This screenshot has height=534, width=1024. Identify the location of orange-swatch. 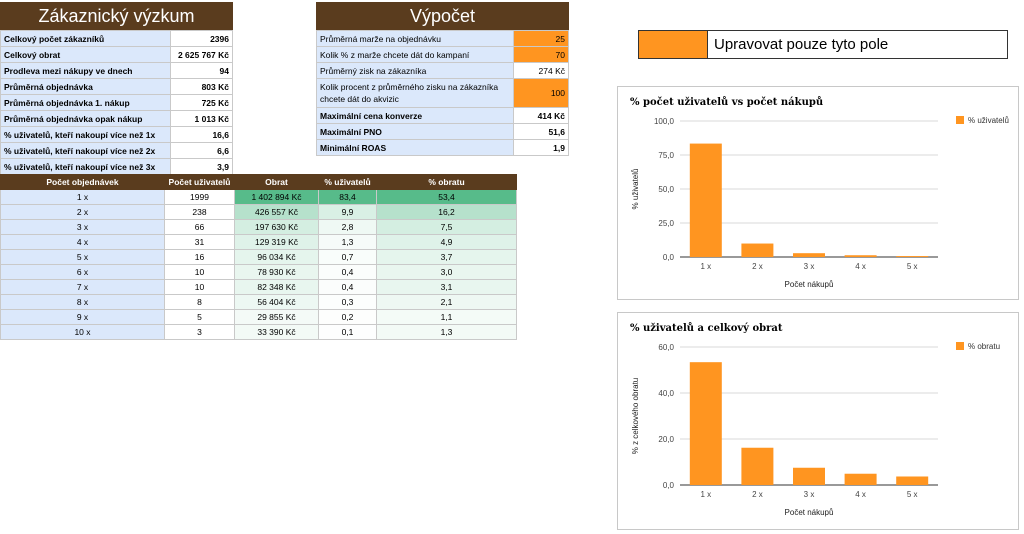
(673, 44).